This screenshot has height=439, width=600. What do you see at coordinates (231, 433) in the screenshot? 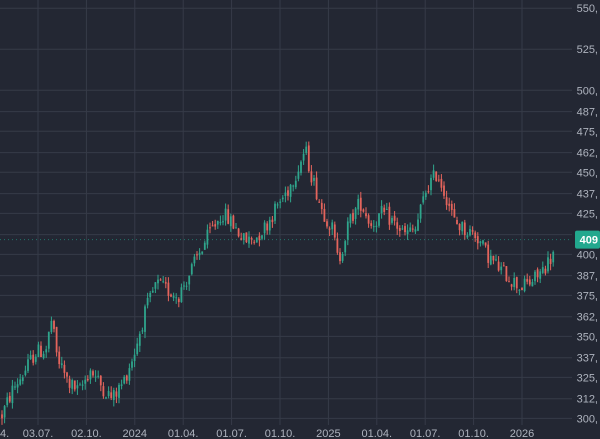
I see `x-tick-label: 01.07.` at bounding box center [231, 433].